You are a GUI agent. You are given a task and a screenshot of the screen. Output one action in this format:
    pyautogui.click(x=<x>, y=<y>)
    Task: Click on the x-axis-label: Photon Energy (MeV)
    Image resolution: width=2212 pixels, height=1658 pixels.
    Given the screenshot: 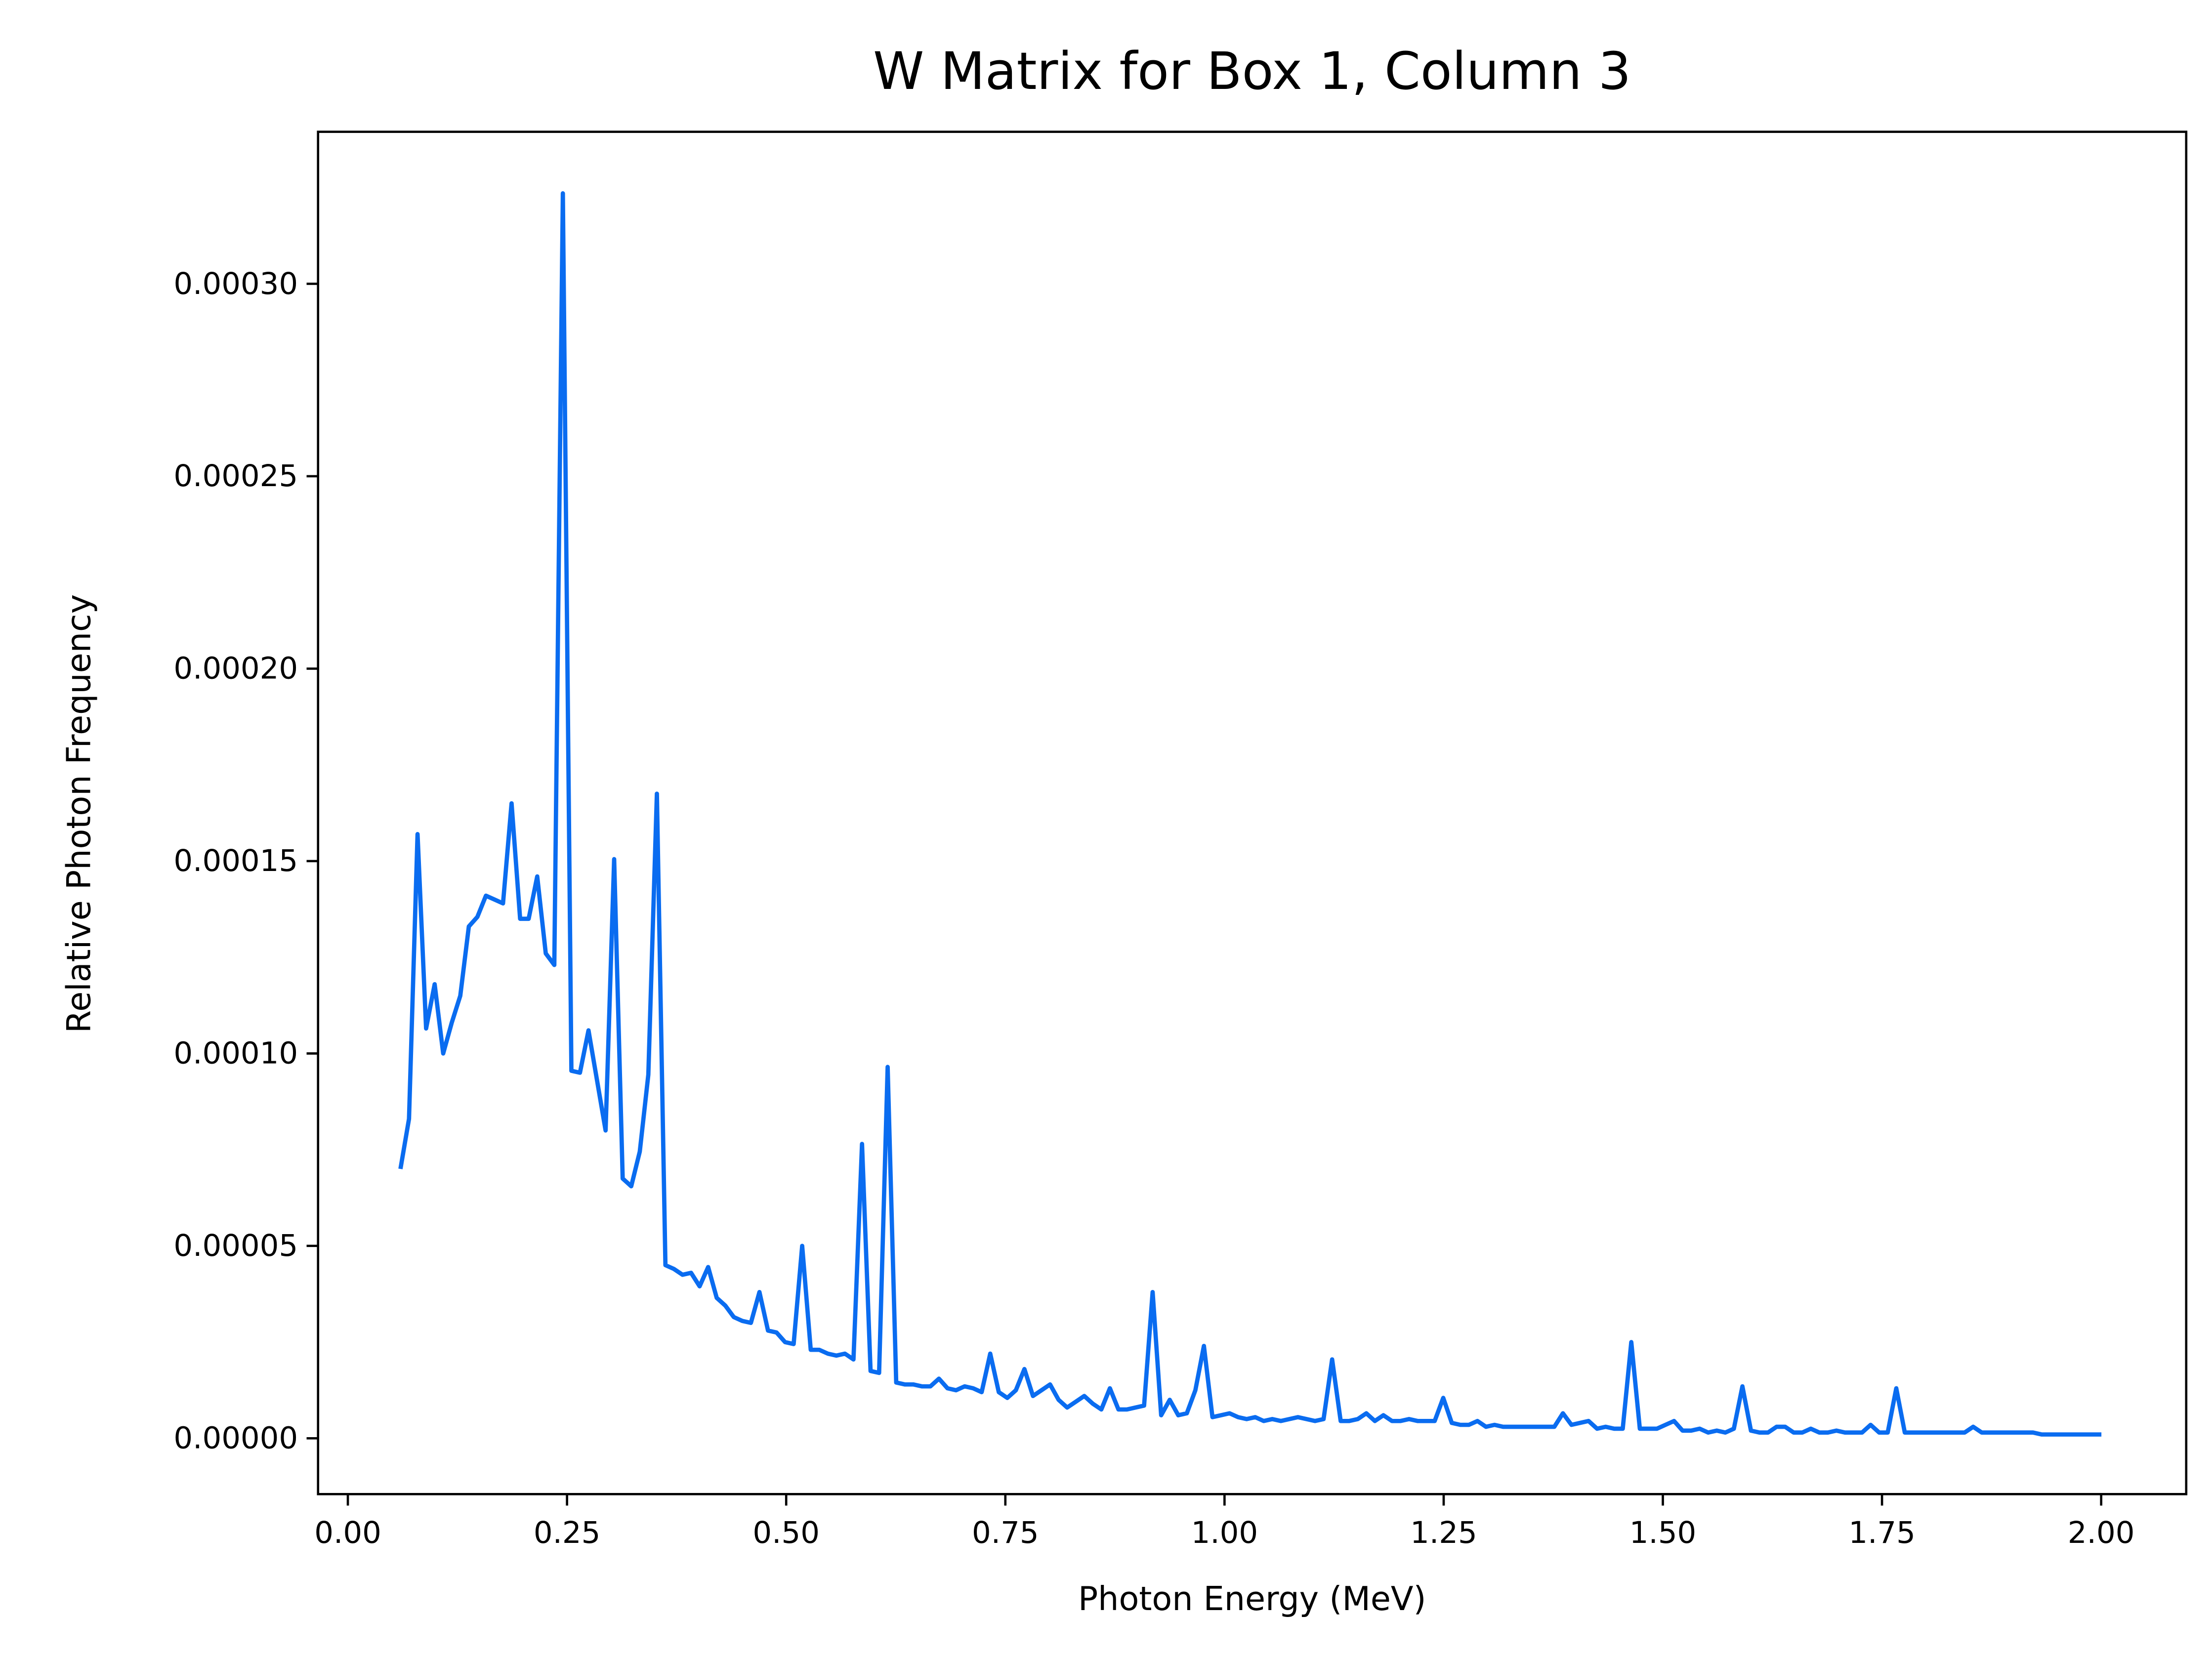 What is the action you would take?
    pyautogui.click(x=1252, y=1598)
    